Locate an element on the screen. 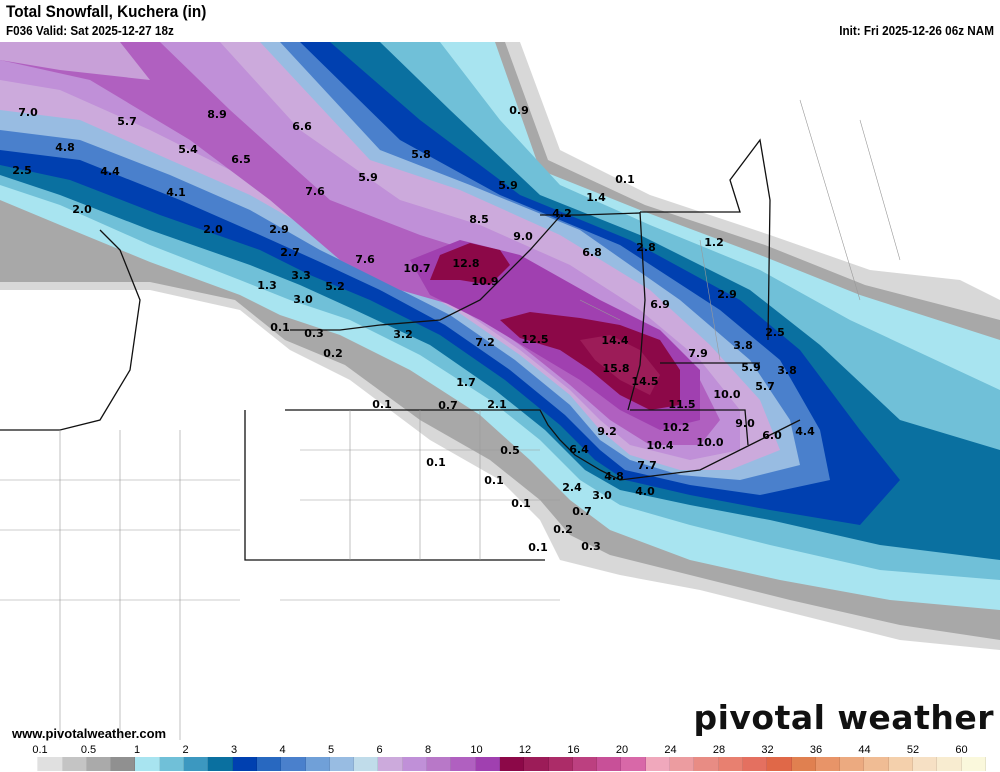 The height and width of the screenshot is (772, 1000). snowfall-point-label: 1.3 is located at coordinates (267, 285).